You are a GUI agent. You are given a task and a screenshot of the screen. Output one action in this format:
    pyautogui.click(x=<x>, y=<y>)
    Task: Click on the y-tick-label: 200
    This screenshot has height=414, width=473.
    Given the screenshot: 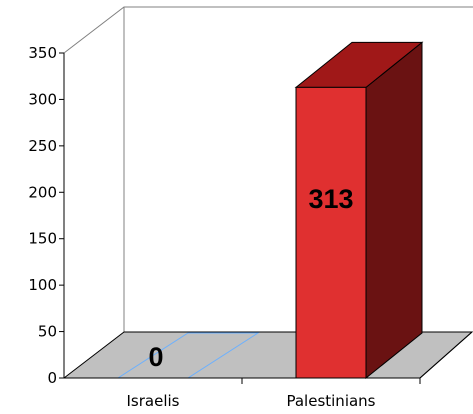 What is the action you would take?
    pyautogui.click(x=42, y=192)
    